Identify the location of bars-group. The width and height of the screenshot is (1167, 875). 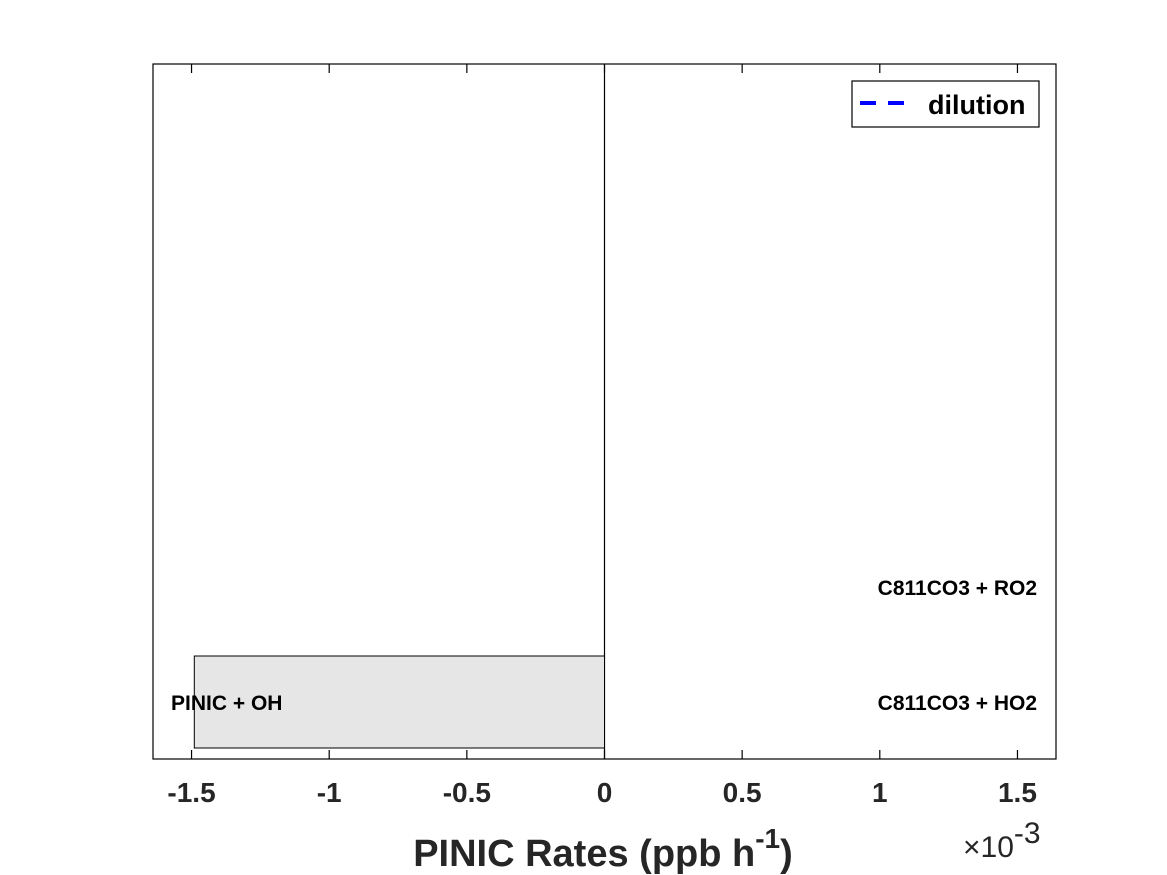
(399, 702).